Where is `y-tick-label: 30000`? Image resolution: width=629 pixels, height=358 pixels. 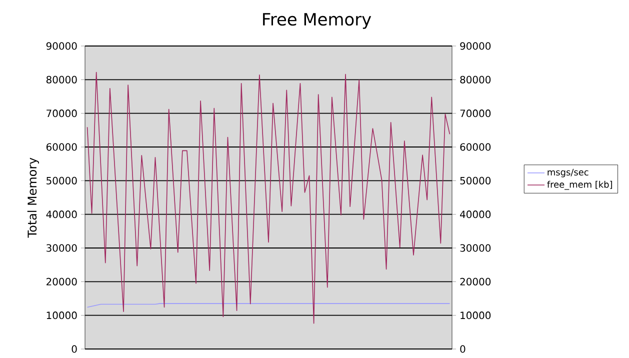 y-tick-label: 30000 is located at coordinates (61, 248).